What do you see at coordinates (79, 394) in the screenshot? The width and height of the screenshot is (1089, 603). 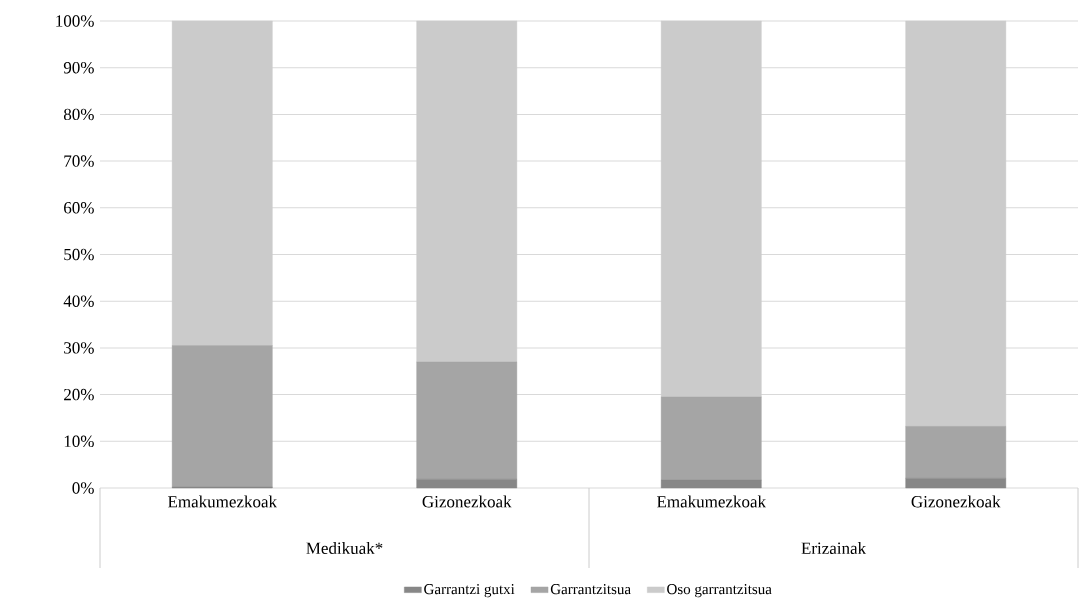 I see `y-tick-label: 20%` at bounding box center [79, 394].